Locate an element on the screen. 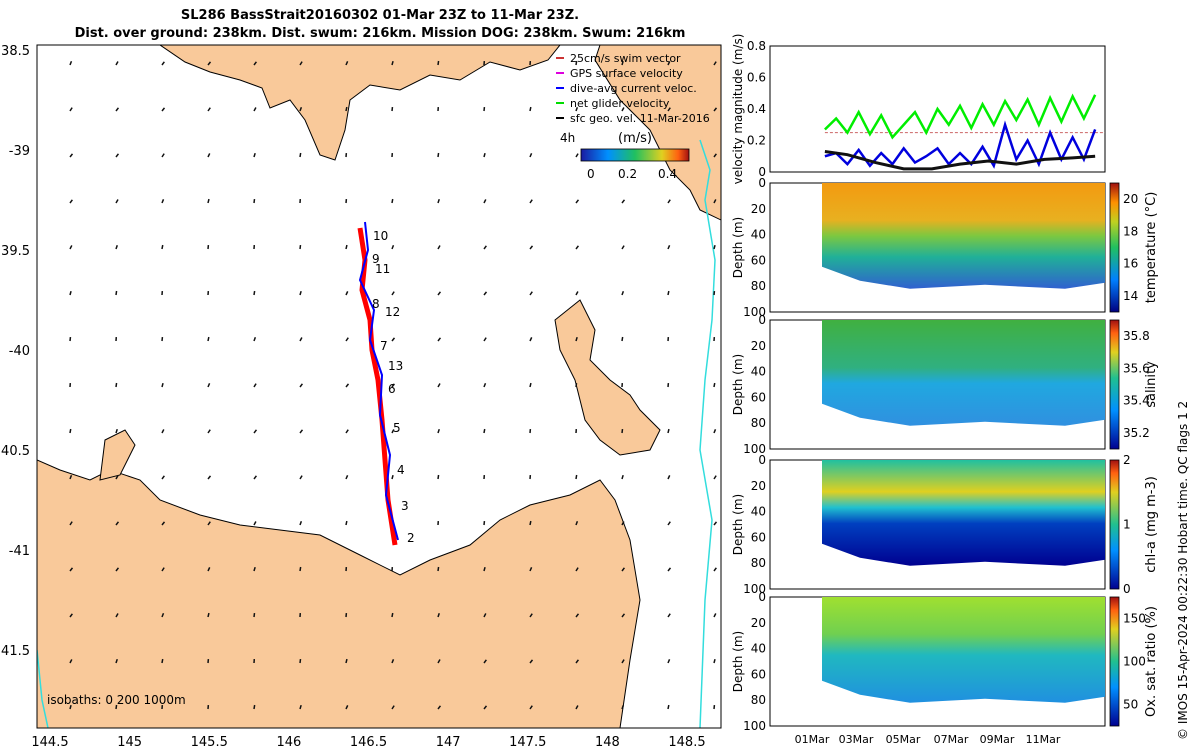  depth-tick: 0 is located at coordinates (762, 597).